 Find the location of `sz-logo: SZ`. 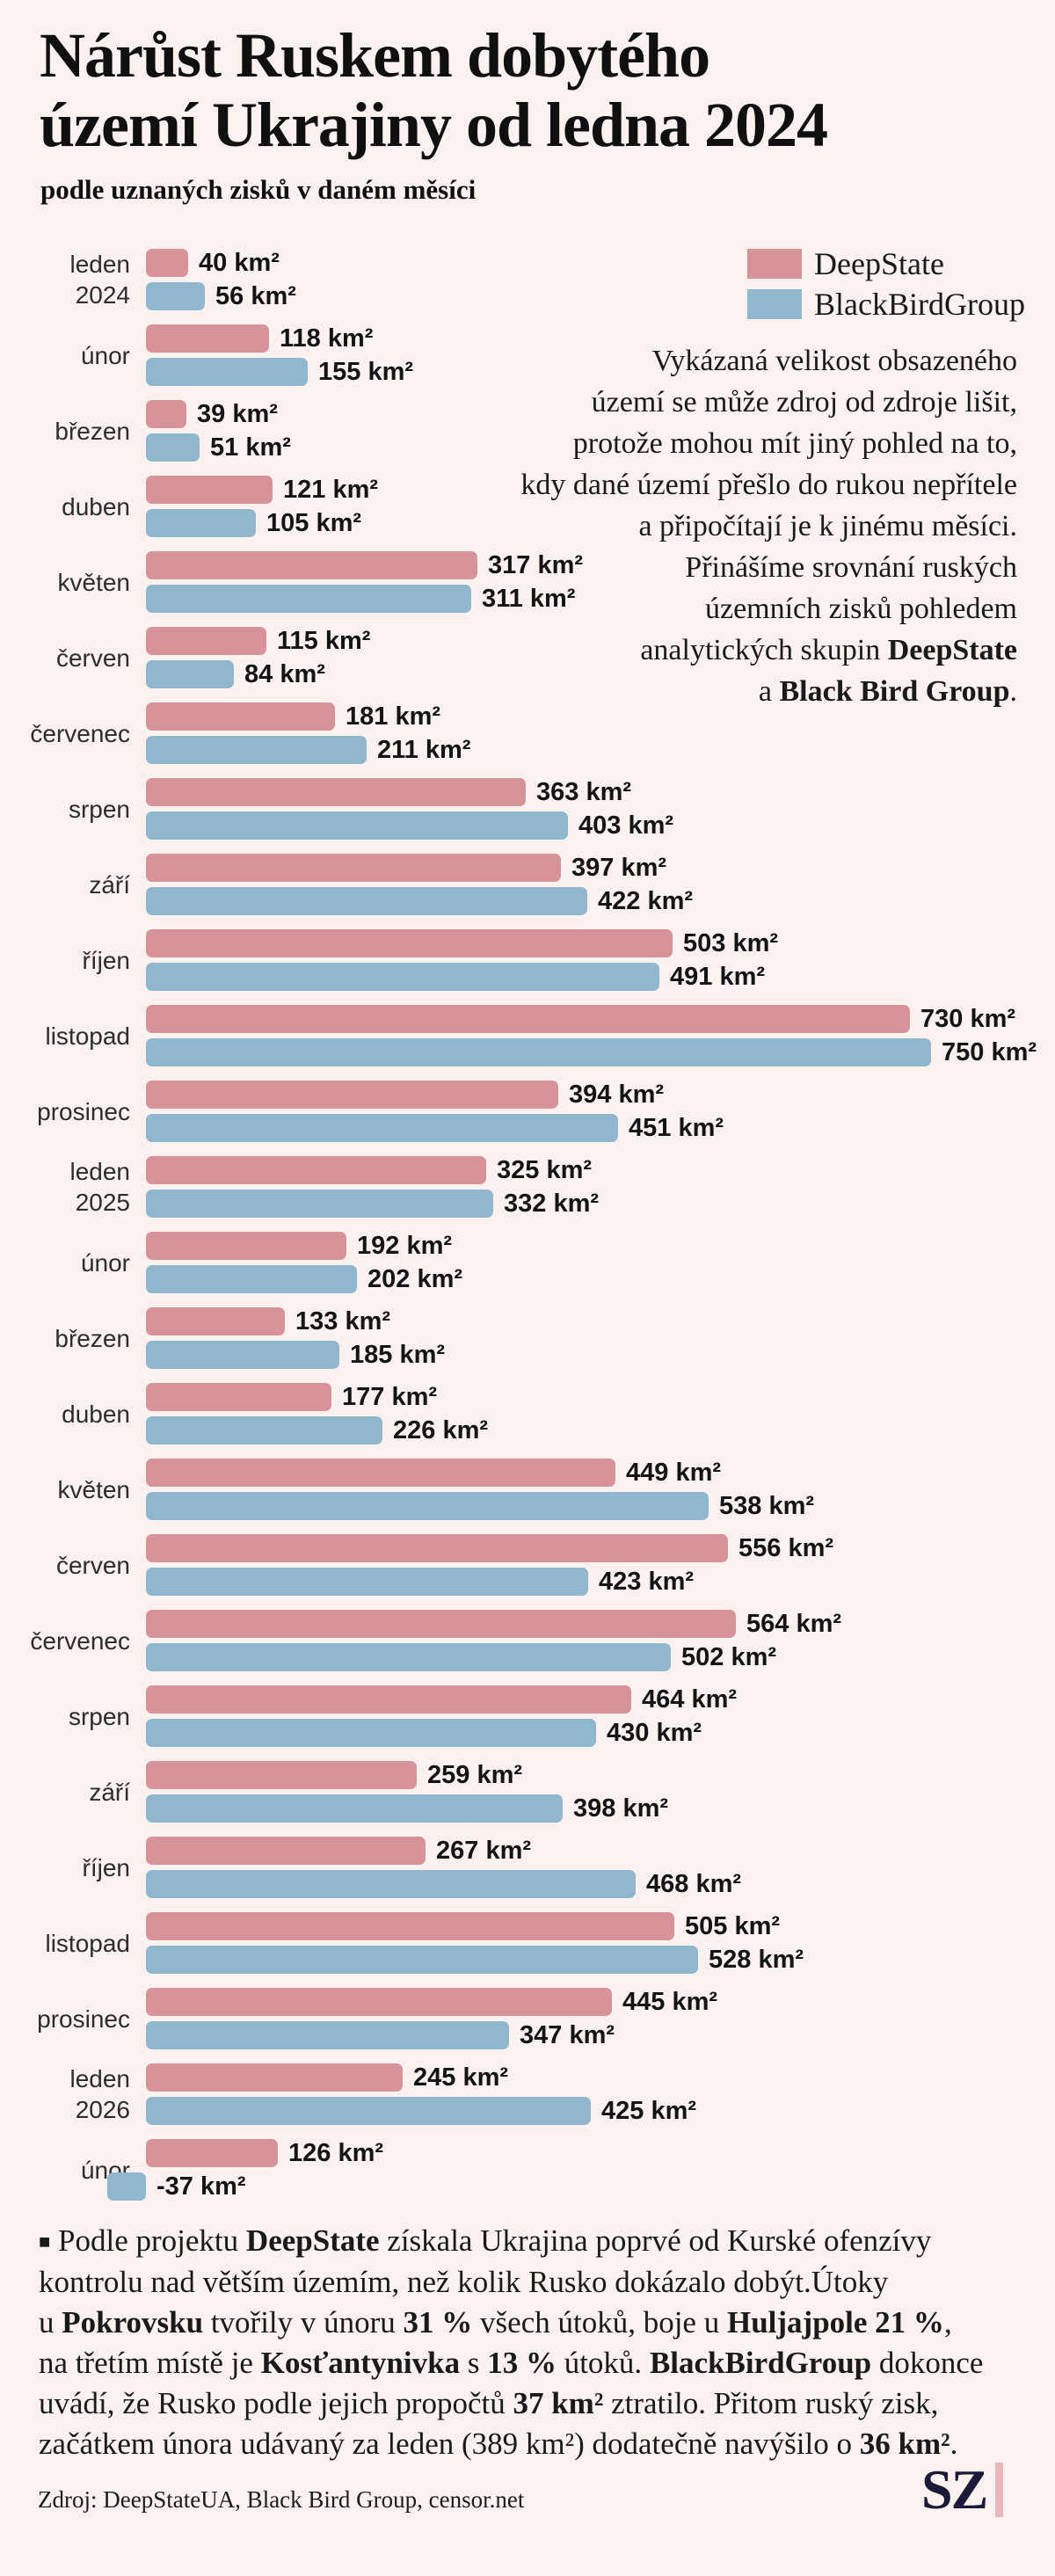

sz-logo: SZ is located at coordinates (962, 2489).